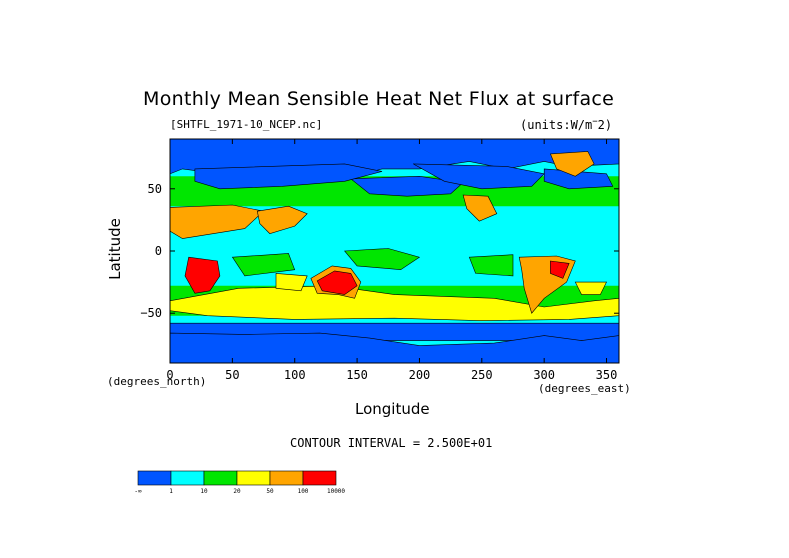 The width and height of the screenshot is (789, 558). Describe the element at coordinates (392, 409) in the screenshot. I see `x-axis-label: Longitude` at that location.